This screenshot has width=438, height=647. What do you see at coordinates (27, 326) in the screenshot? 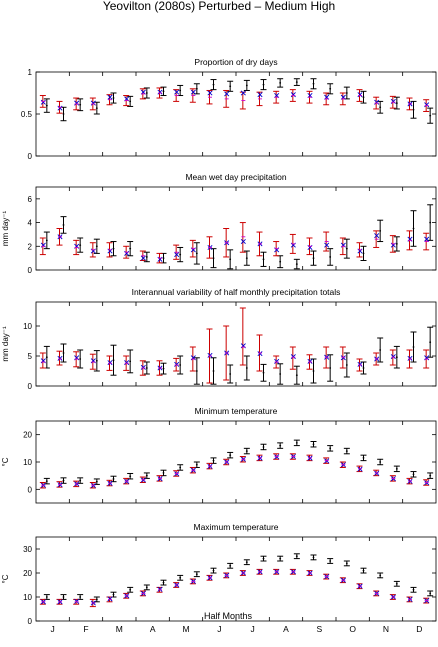
I see `y-tick-label: 10` at bounding box center [27, 326].